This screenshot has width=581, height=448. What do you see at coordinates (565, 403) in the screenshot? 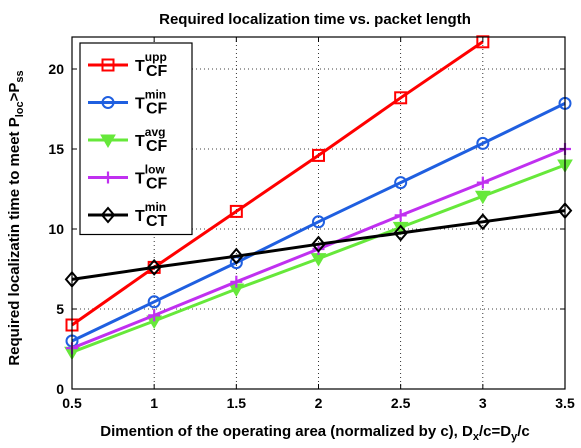
I see `x-tick-label: 3.5` at bounding box center [565, 403].